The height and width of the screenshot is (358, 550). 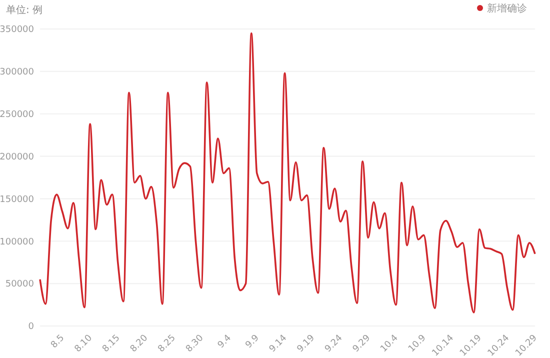 What do you see at coordinates (17, 115) in the screenshot?
I see `y-tick-label: 250000` at bounding box center [17, 115].